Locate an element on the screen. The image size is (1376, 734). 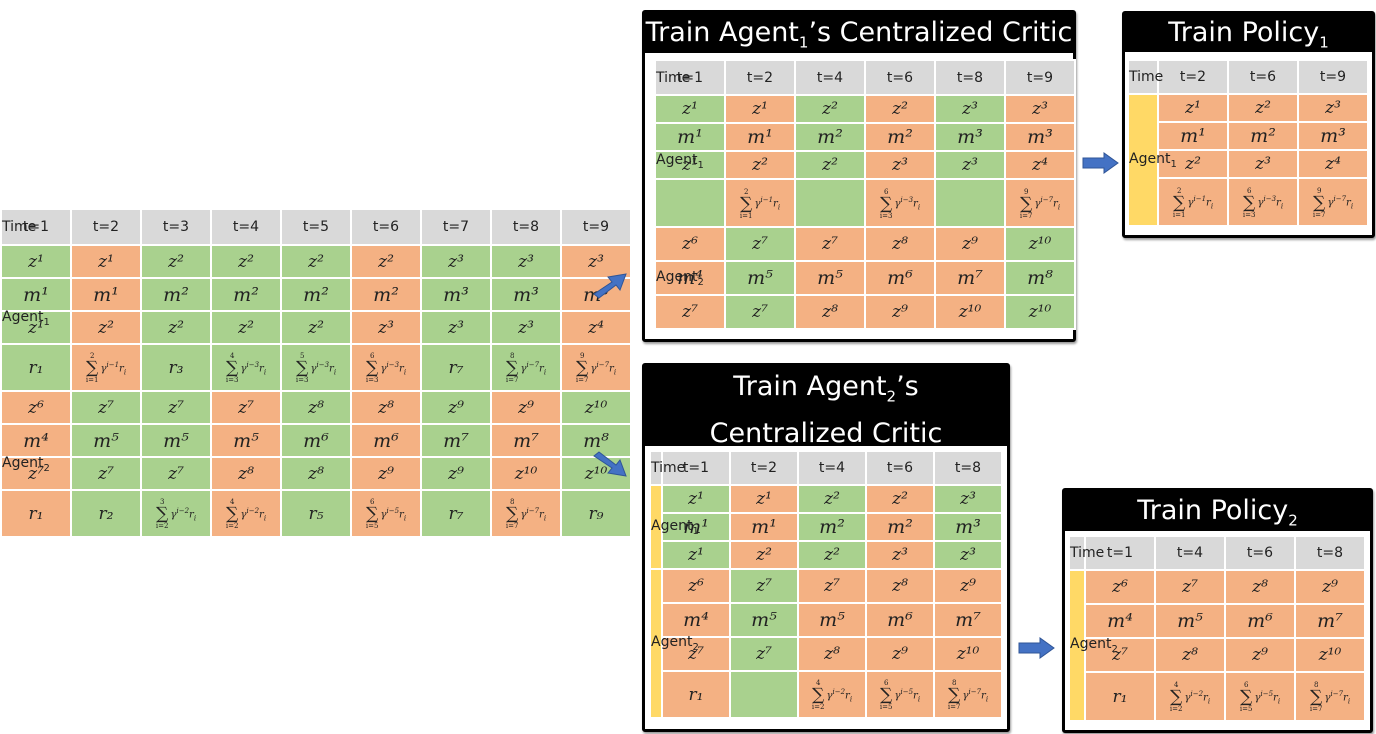
table-cell: 4 ∑ i=2 γi−2ri is located at coordinates (832, 694).